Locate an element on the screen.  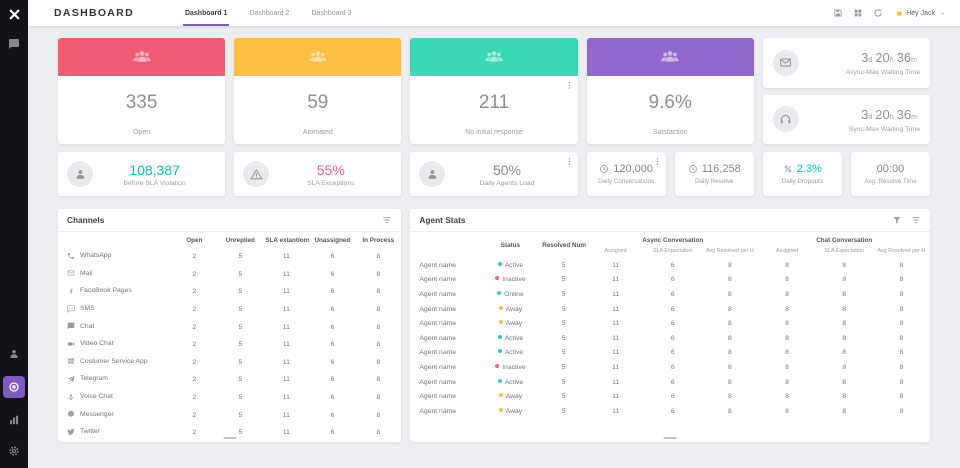
kebab-icon is located at coordinates (657, 161).